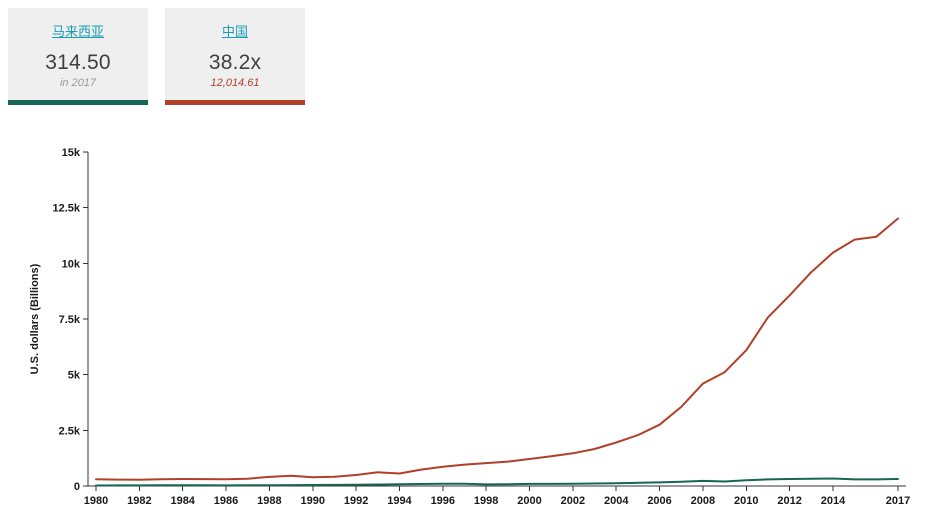 Image resolution: width=928 pixels, height=512 pixels. Describe the element at coordinates (71, 264) in the screenshot. I see `y-tick-label: 10k` at that location.